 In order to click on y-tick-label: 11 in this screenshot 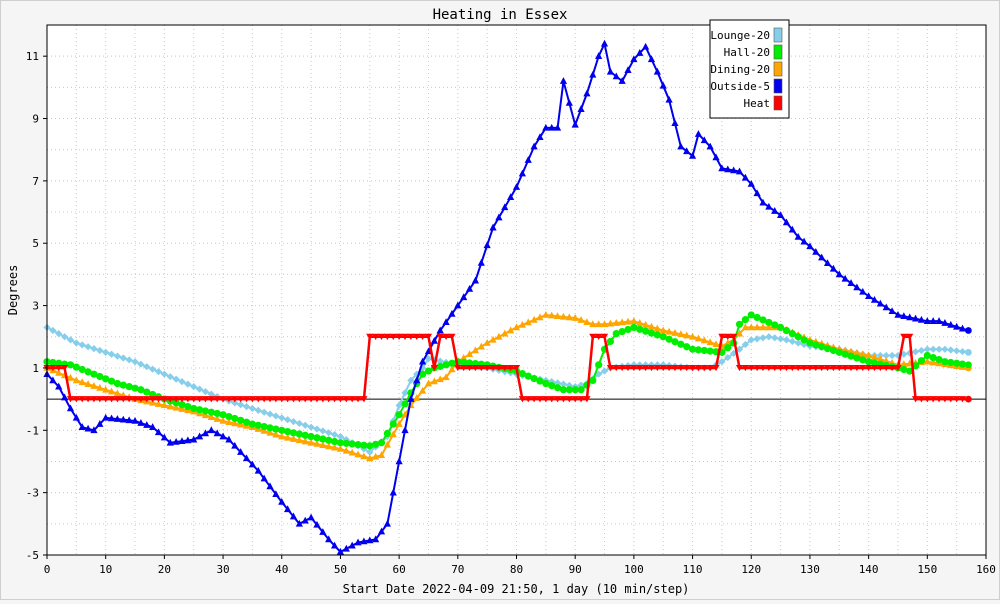, I will do `click(32, 56)`.